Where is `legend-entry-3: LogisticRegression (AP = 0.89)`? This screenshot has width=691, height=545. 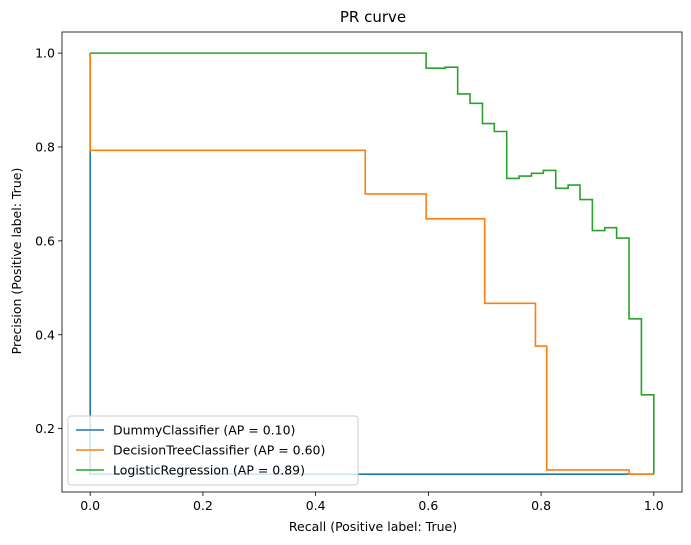
legend-entry-3: LogisticRegression (AP = 0.89) is located at coordinates (209, 470).